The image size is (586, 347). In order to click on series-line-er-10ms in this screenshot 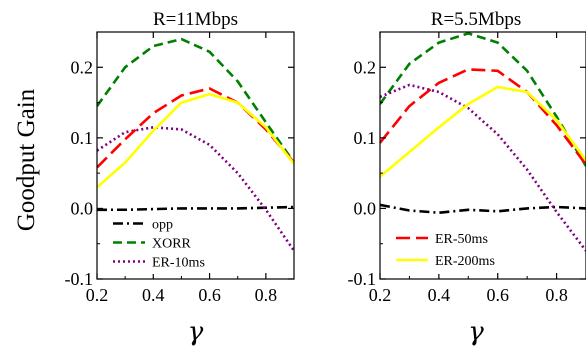, I will do `click(195, 189)`.